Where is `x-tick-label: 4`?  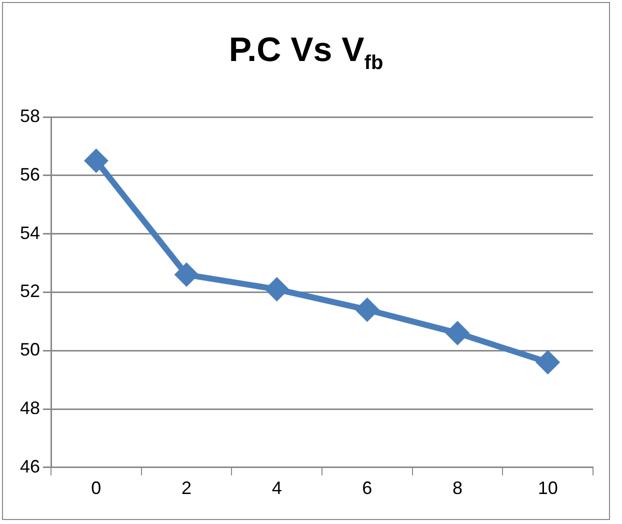 x-tick-label: 4 is located at coordinates (277, 488).